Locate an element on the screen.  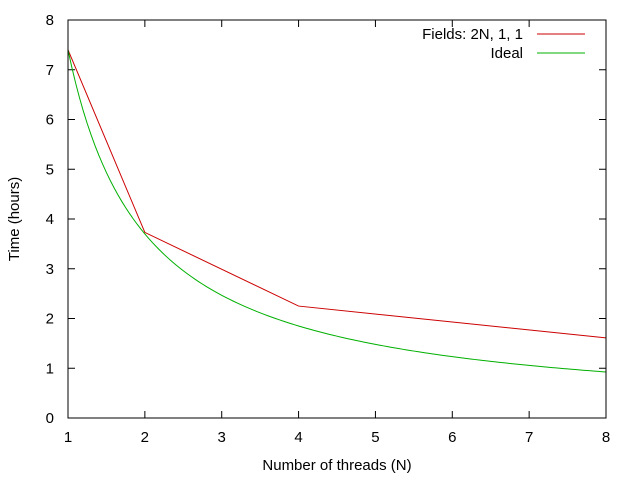
x-tick-label: 6 is located at coordinates (452, 437).